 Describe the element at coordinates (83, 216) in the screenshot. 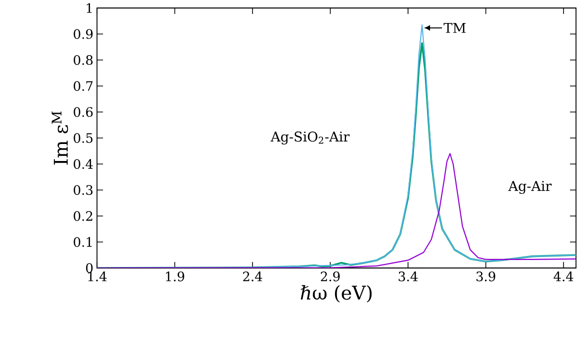

I see `y-tick-label: 0.2` at that location.